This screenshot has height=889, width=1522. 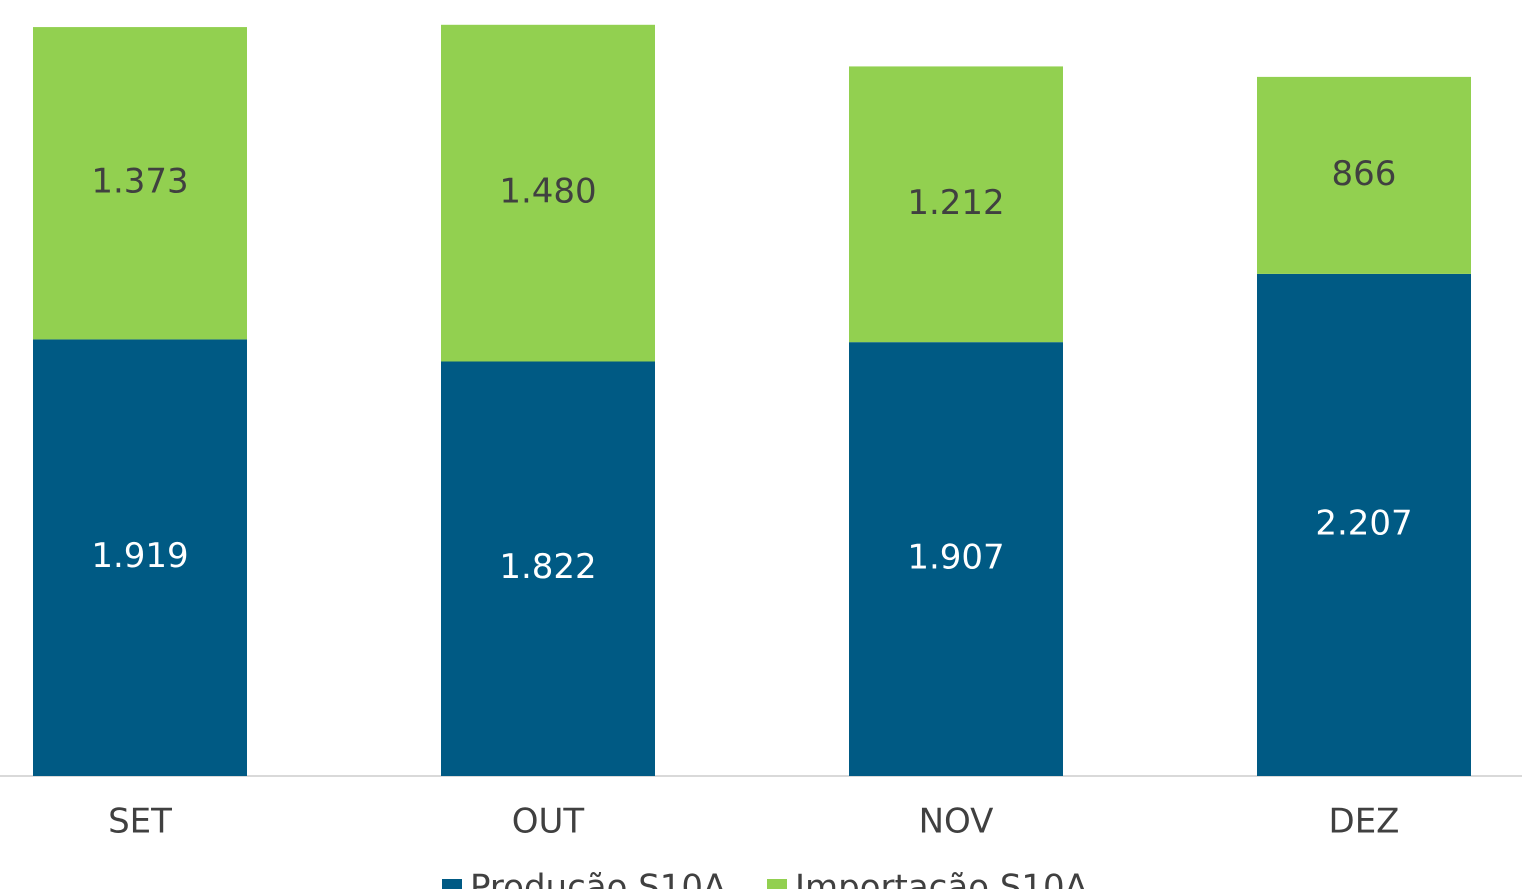 What do you see at coordinates (548, 822) in the screenshot?
I see `x-tick-label: OUT` at bounding box center [548, 822].